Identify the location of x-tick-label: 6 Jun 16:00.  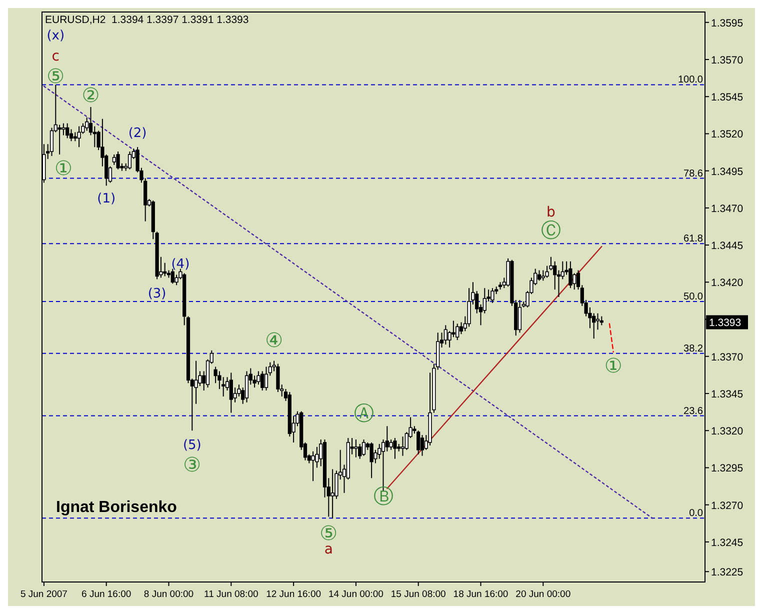
(107, 594).